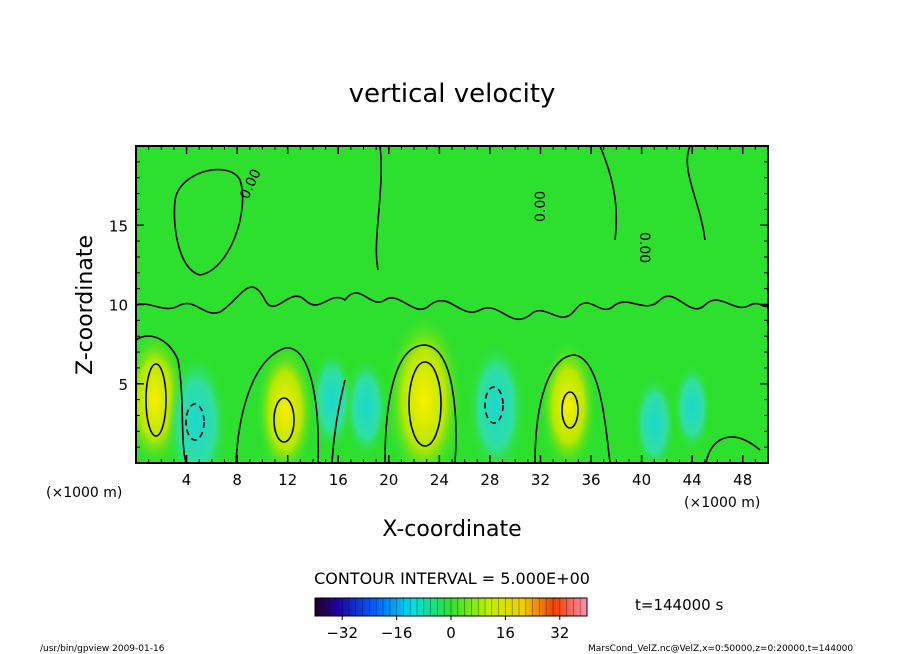 The width and height of the screenshot is (904, 654). What do you see at coordinates (452, 94) in the screenshot?
I see `chart-title: vertical velocity` at bounding box center [452, 94].